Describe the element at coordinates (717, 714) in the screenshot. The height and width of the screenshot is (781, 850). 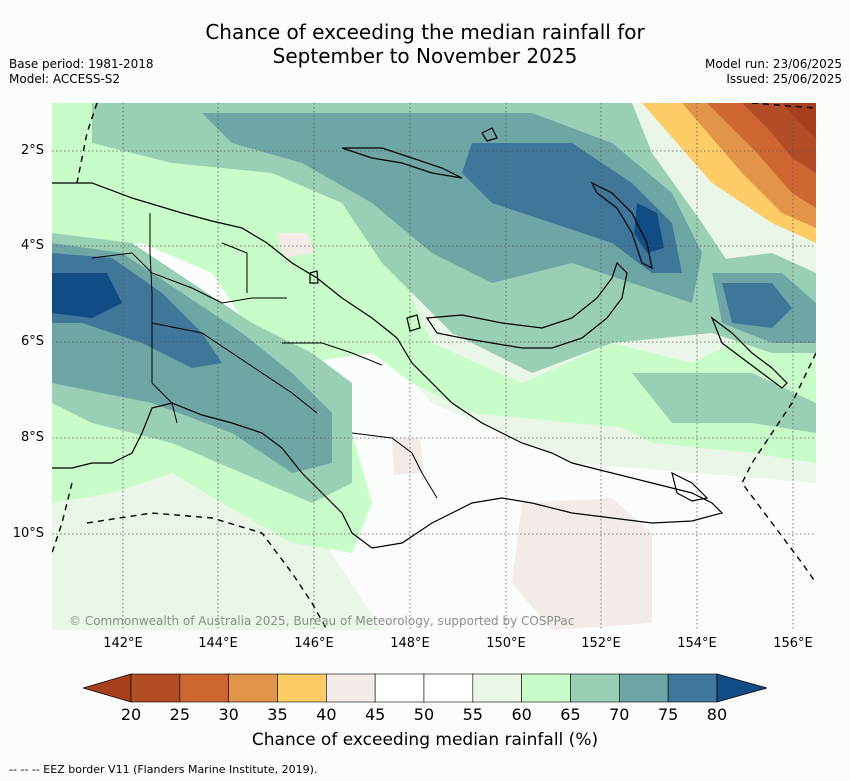
I see `colorbar-tick-label: 80` at that location.